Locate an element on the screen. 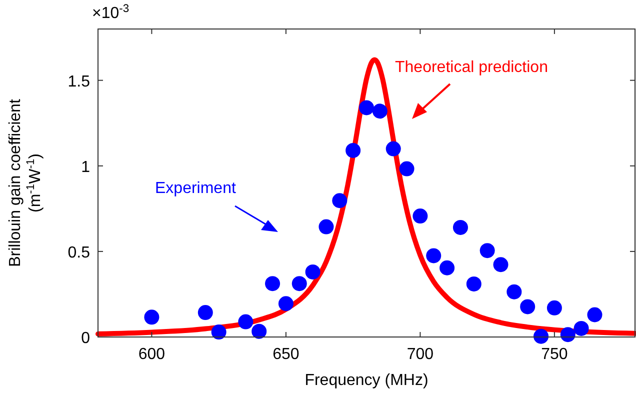 Image resolution: width=636 pixels, height=395 pixels. annotation: Experiment is located at coordinates (195, 188).